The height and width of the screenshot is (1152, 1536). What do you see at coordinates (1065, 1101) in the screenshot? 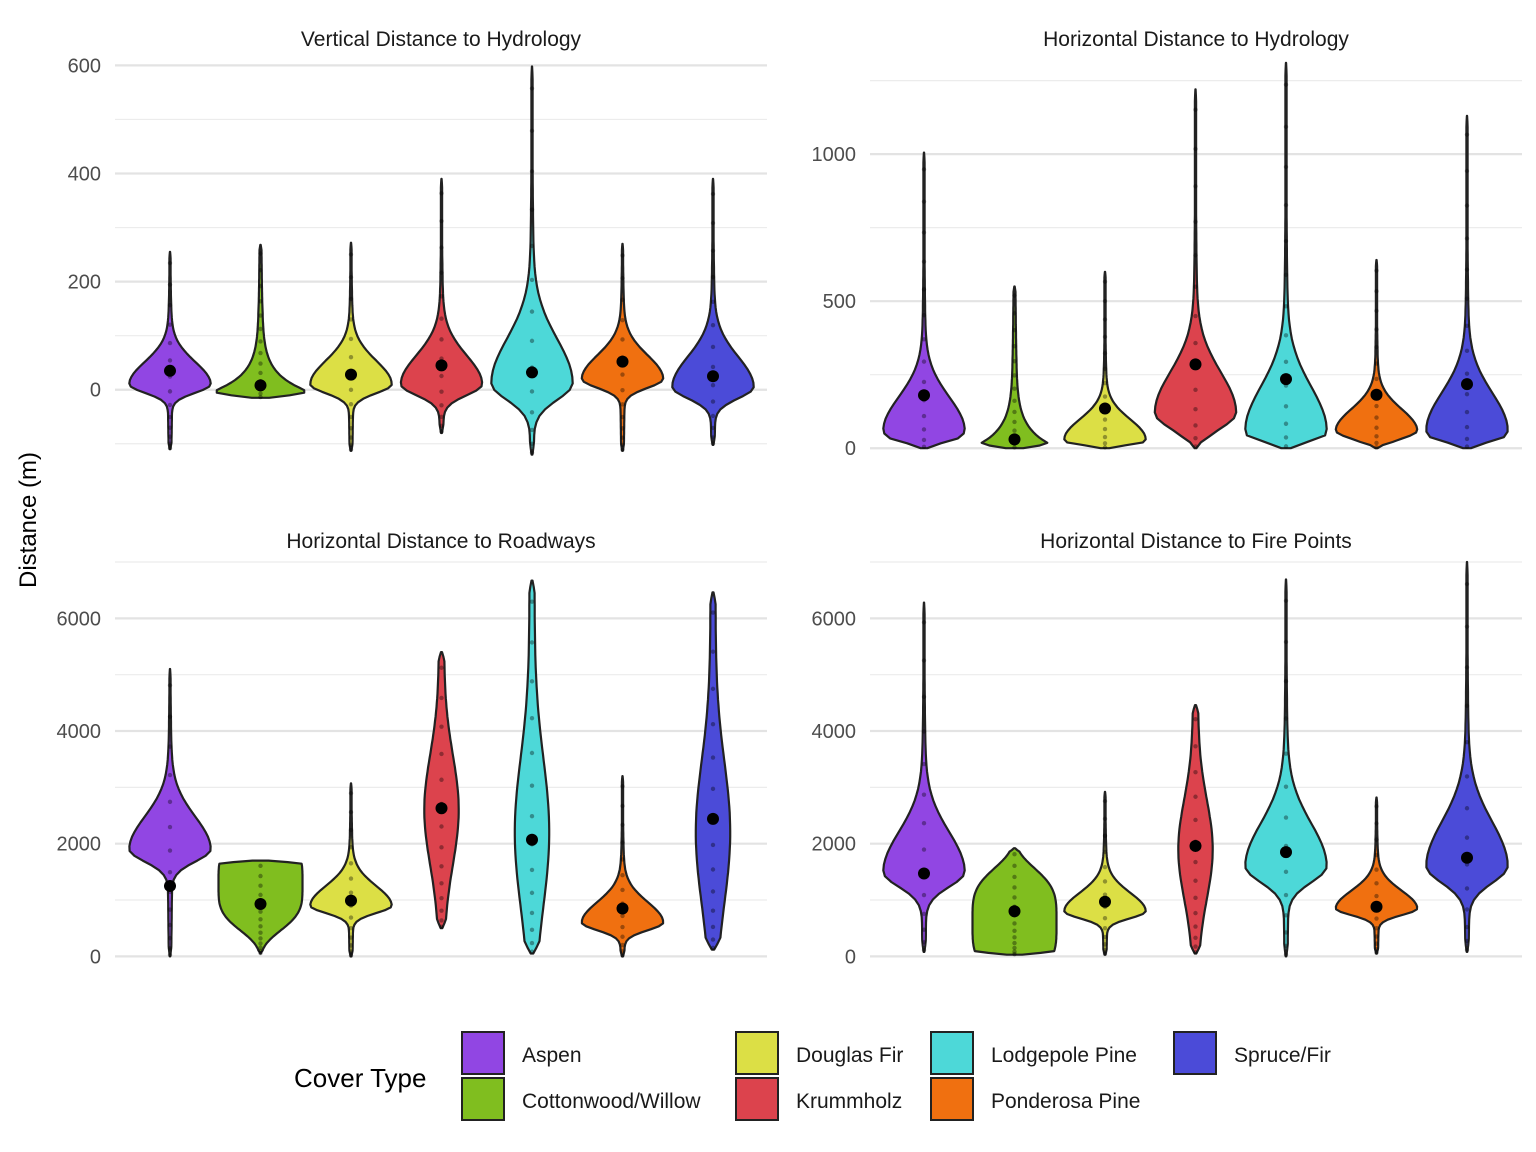
I see `legend-label: Ponderosa Pine` at bounding box center [1065, 1101].